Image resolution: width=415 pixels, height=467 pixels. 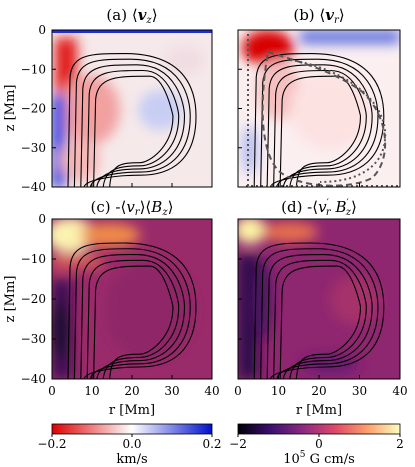 What do you see at coordinates (51, 444) in the screenshot?
I see `colorbar-tick-label: −0.2` at bounding box center [51, 444].